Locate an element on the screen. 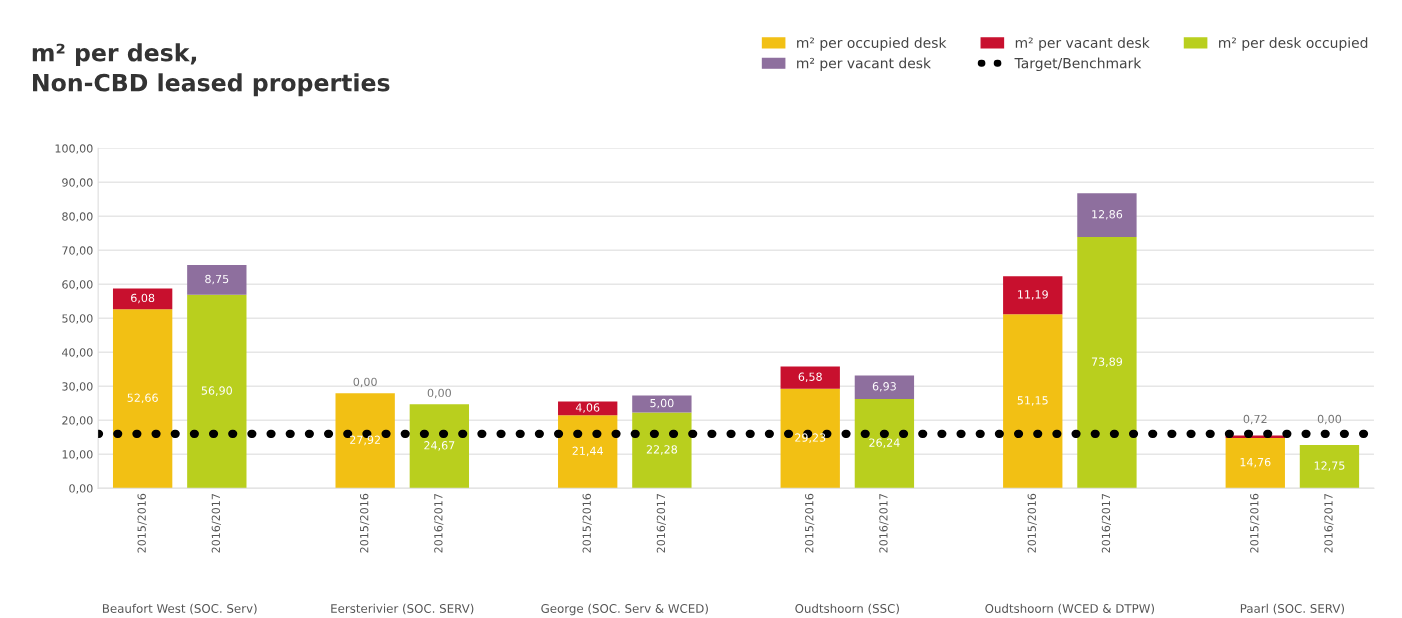 Image resolution: width=1402 pixels, height=618 pixels. data-label: 56,90 is located at coordinates (216, 391).